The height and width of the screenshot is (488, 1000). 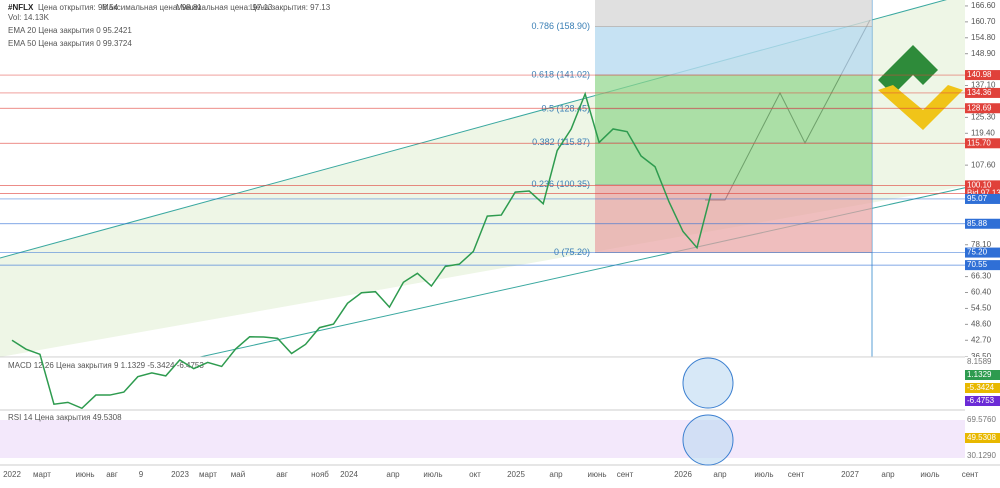 What do you see at coordinates (560, 26) in the screenshot?
I see `fib-label: 0.786 (158.90)` at bounding box center [560, 26].